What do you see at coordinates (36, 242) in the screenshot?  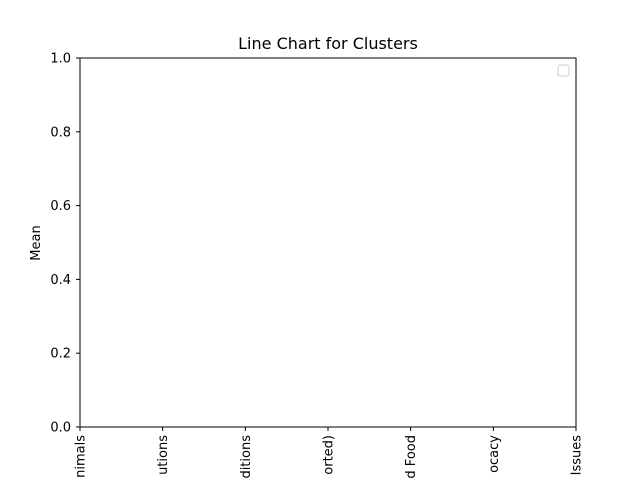 I see `y-axis-label: Mean` at bounding box center [36, 242].